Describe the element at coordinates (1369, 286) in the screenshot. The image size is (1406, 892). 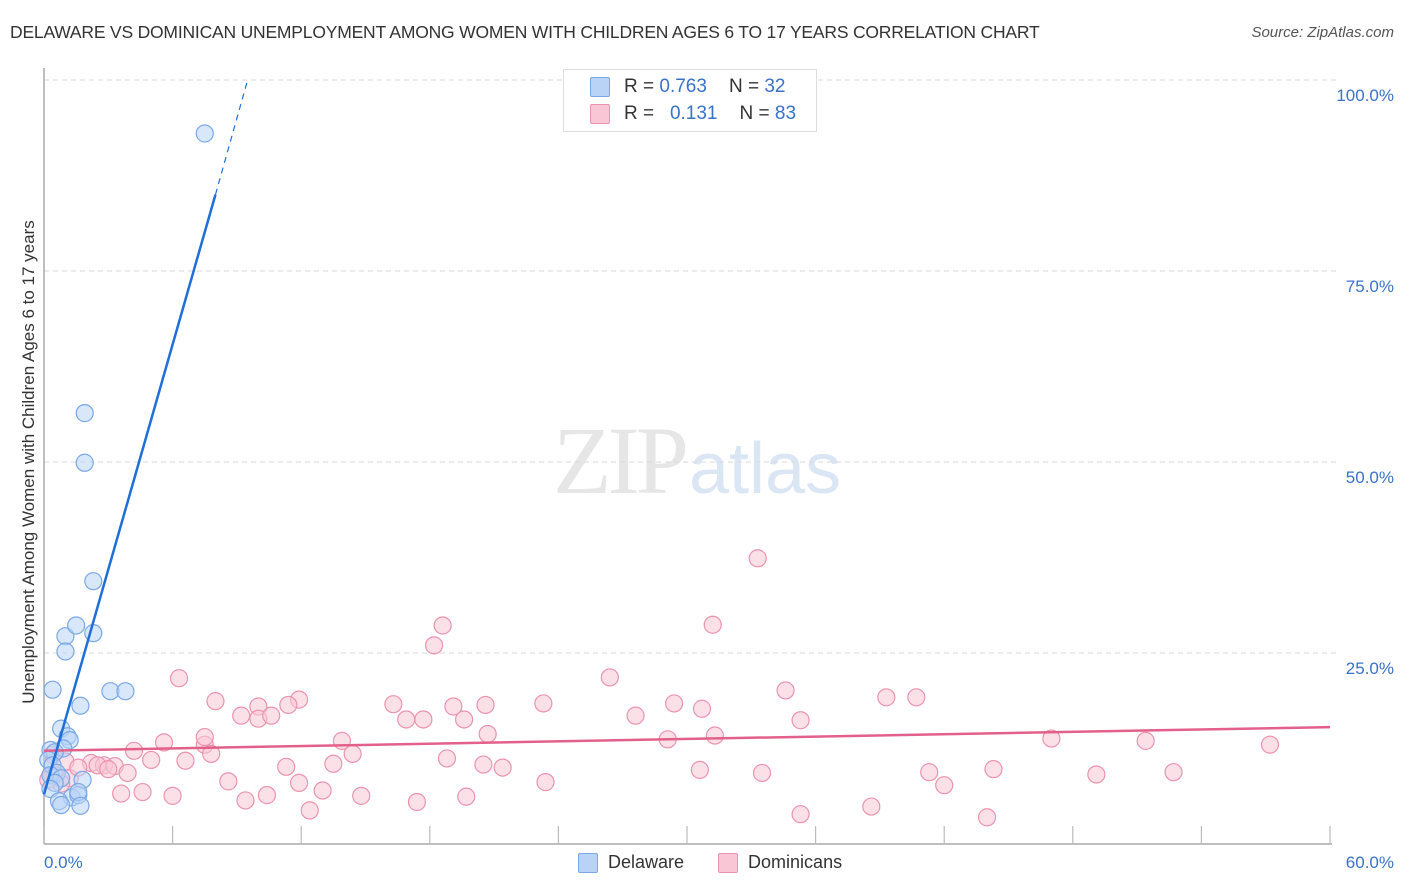
I see `y-tick-75: 75.0%` at that location.